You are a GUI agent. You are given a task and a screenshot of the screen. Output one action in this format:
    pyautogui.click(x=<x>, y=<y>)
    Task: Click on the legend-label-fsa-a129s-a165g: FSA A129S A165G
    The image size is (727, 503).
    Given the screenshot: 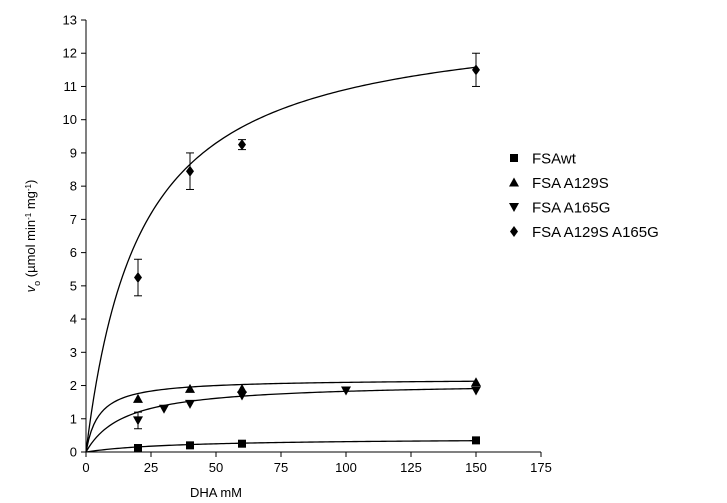 What is the action you would take?
    pyautogui.click(x=595, y=232)
    